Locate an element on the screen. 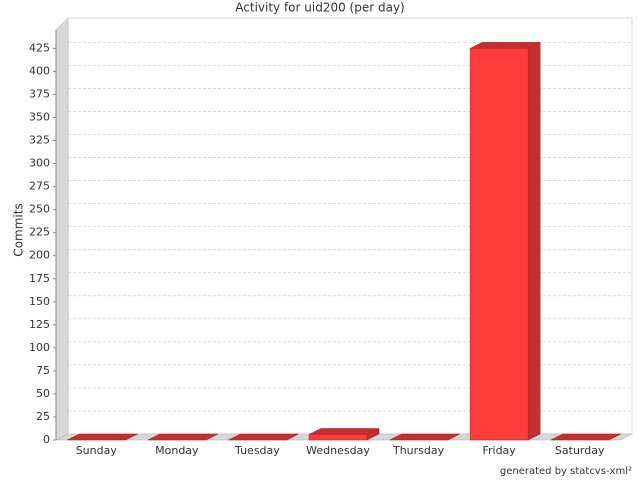  x-tick-label: Tuesday is located at coordinates (257, 450).